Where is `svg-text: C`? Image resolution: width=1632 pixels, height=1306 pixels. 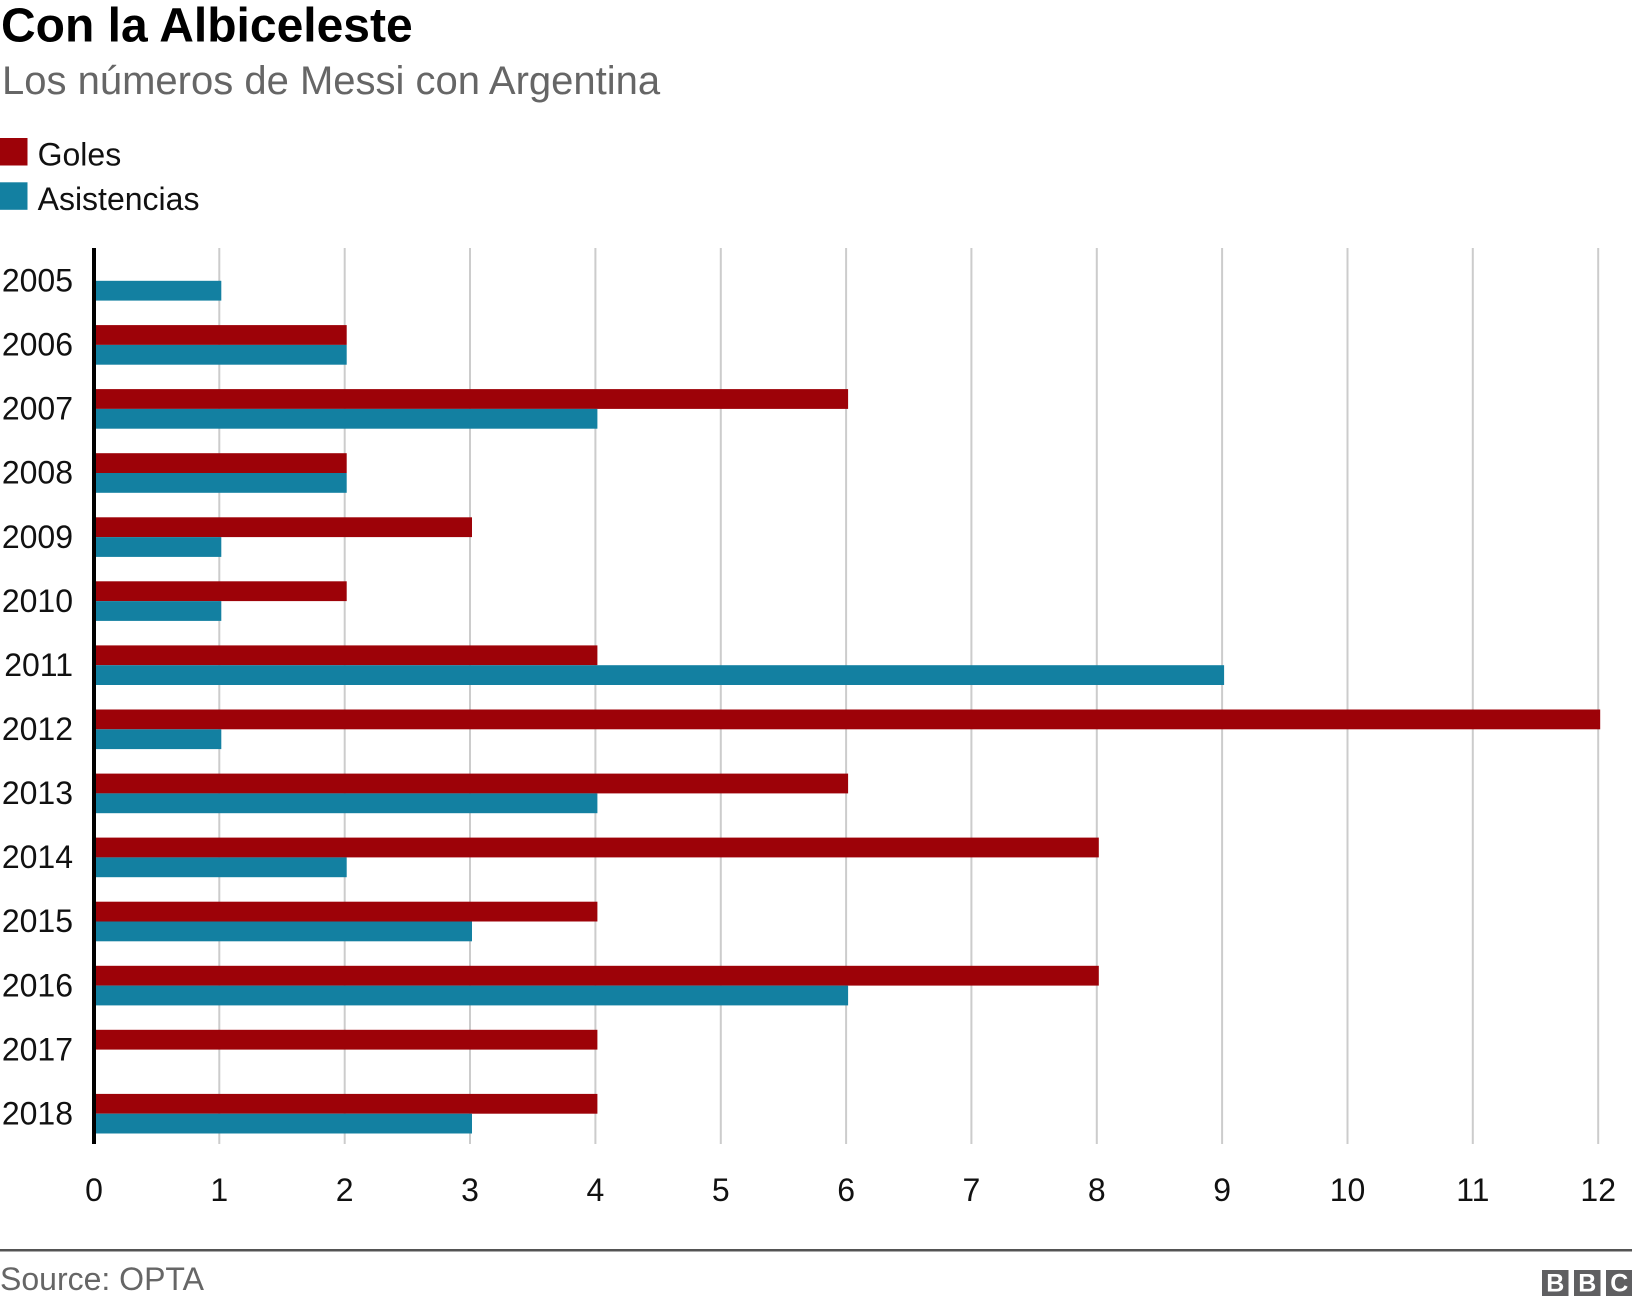 svg-text: C is located at coordinates (1619, 1284).